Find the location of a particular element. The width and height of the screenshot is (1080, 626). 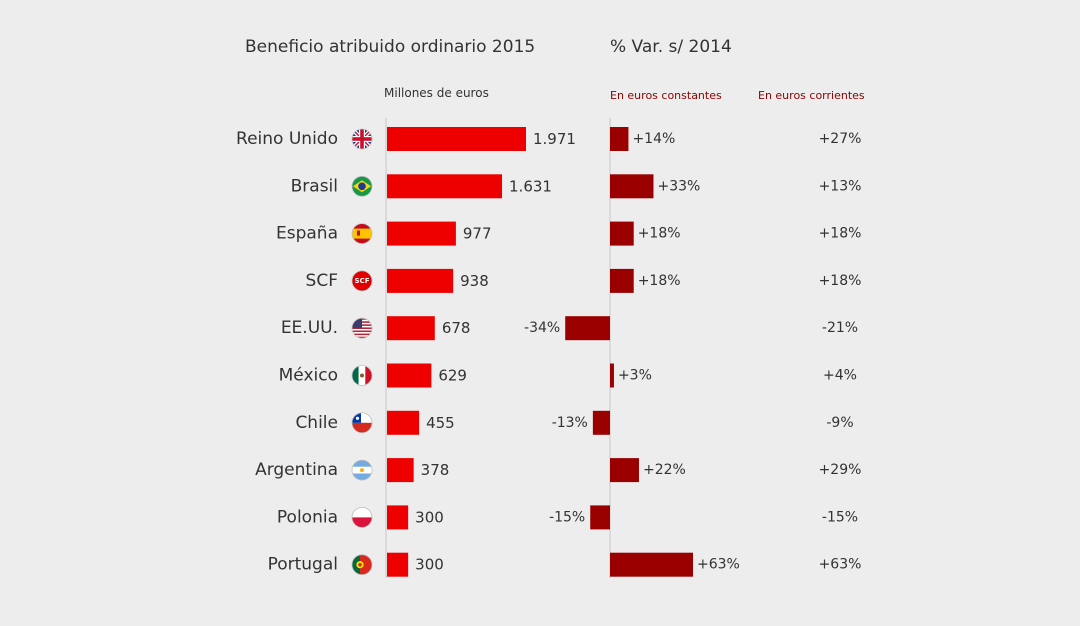

var-constant-label: +14% is located at coordinates (653, 139).